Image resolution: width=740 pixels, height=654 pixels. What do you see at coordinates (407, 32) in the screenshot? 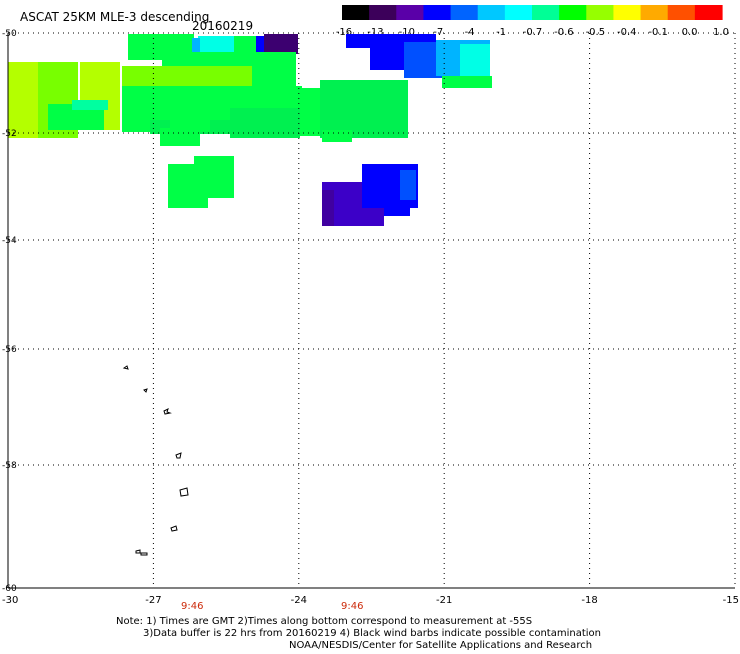
I see `color-scale-label: -10` at bounding box center [407, 32].